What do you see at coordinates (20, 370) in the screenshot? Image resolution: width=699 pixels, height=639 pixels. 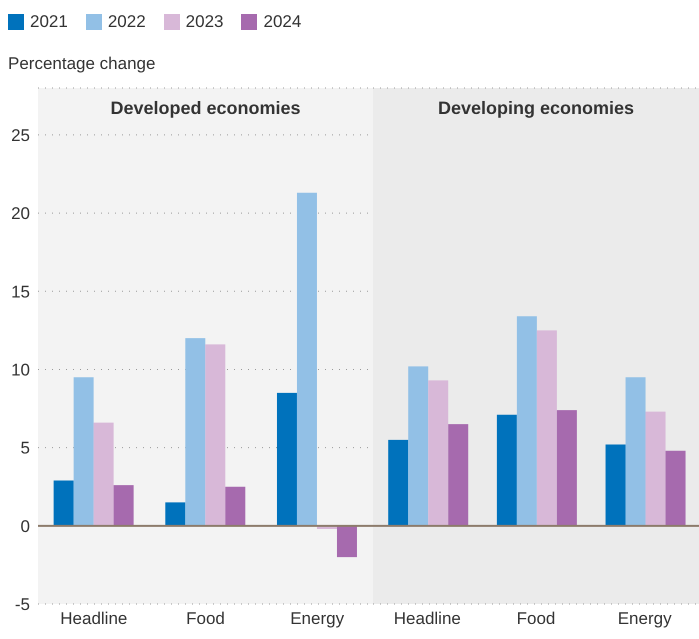 I see `y-tick-label: 10` at bounding box center [20, 370].